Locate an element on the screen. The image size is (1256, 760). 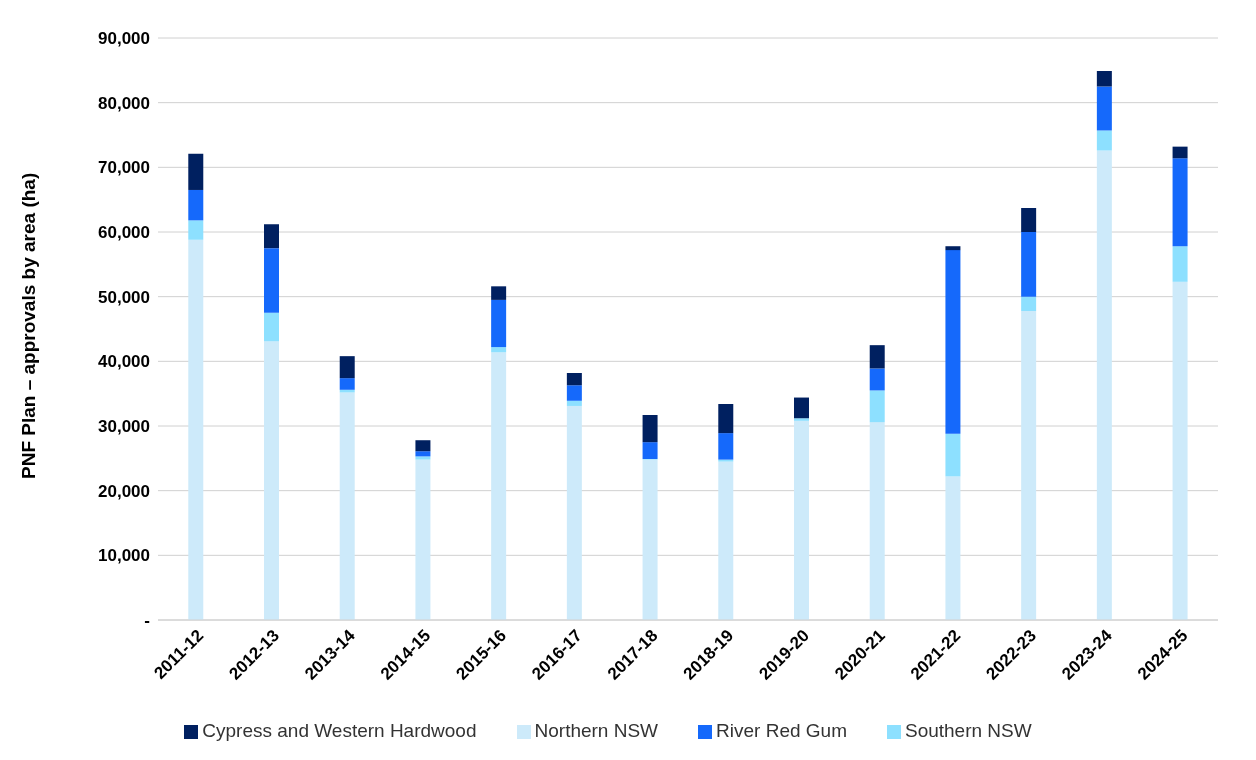
legend-label: Southern NSW is located at coordinates (968, 730).